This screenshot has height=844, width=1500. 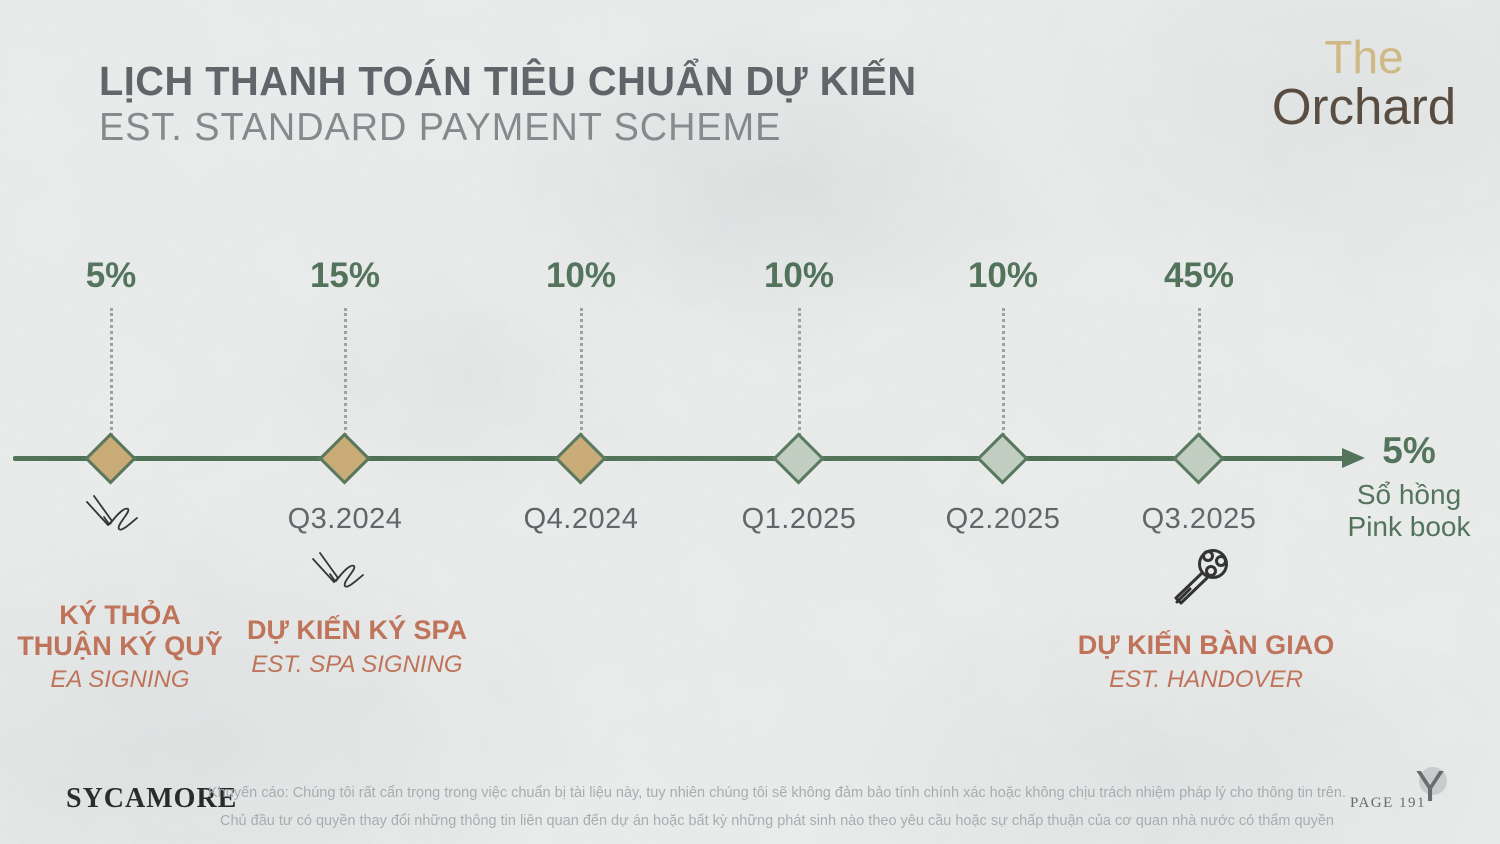 What do you see at coordinates (1206, 662) in the screenshot?
I see `milestone-label: DỰ KIẾN BÀN GIAO EST. HANDOVER` at bounding box center [1206, 662].